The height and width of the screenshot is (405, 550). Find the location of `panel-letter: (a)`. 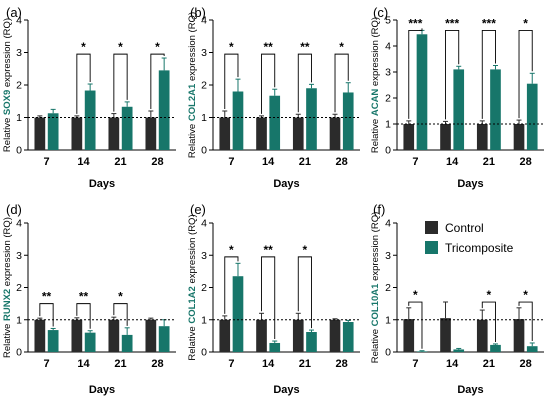

panel-letter: (a) is located at coordinates (14, 12).